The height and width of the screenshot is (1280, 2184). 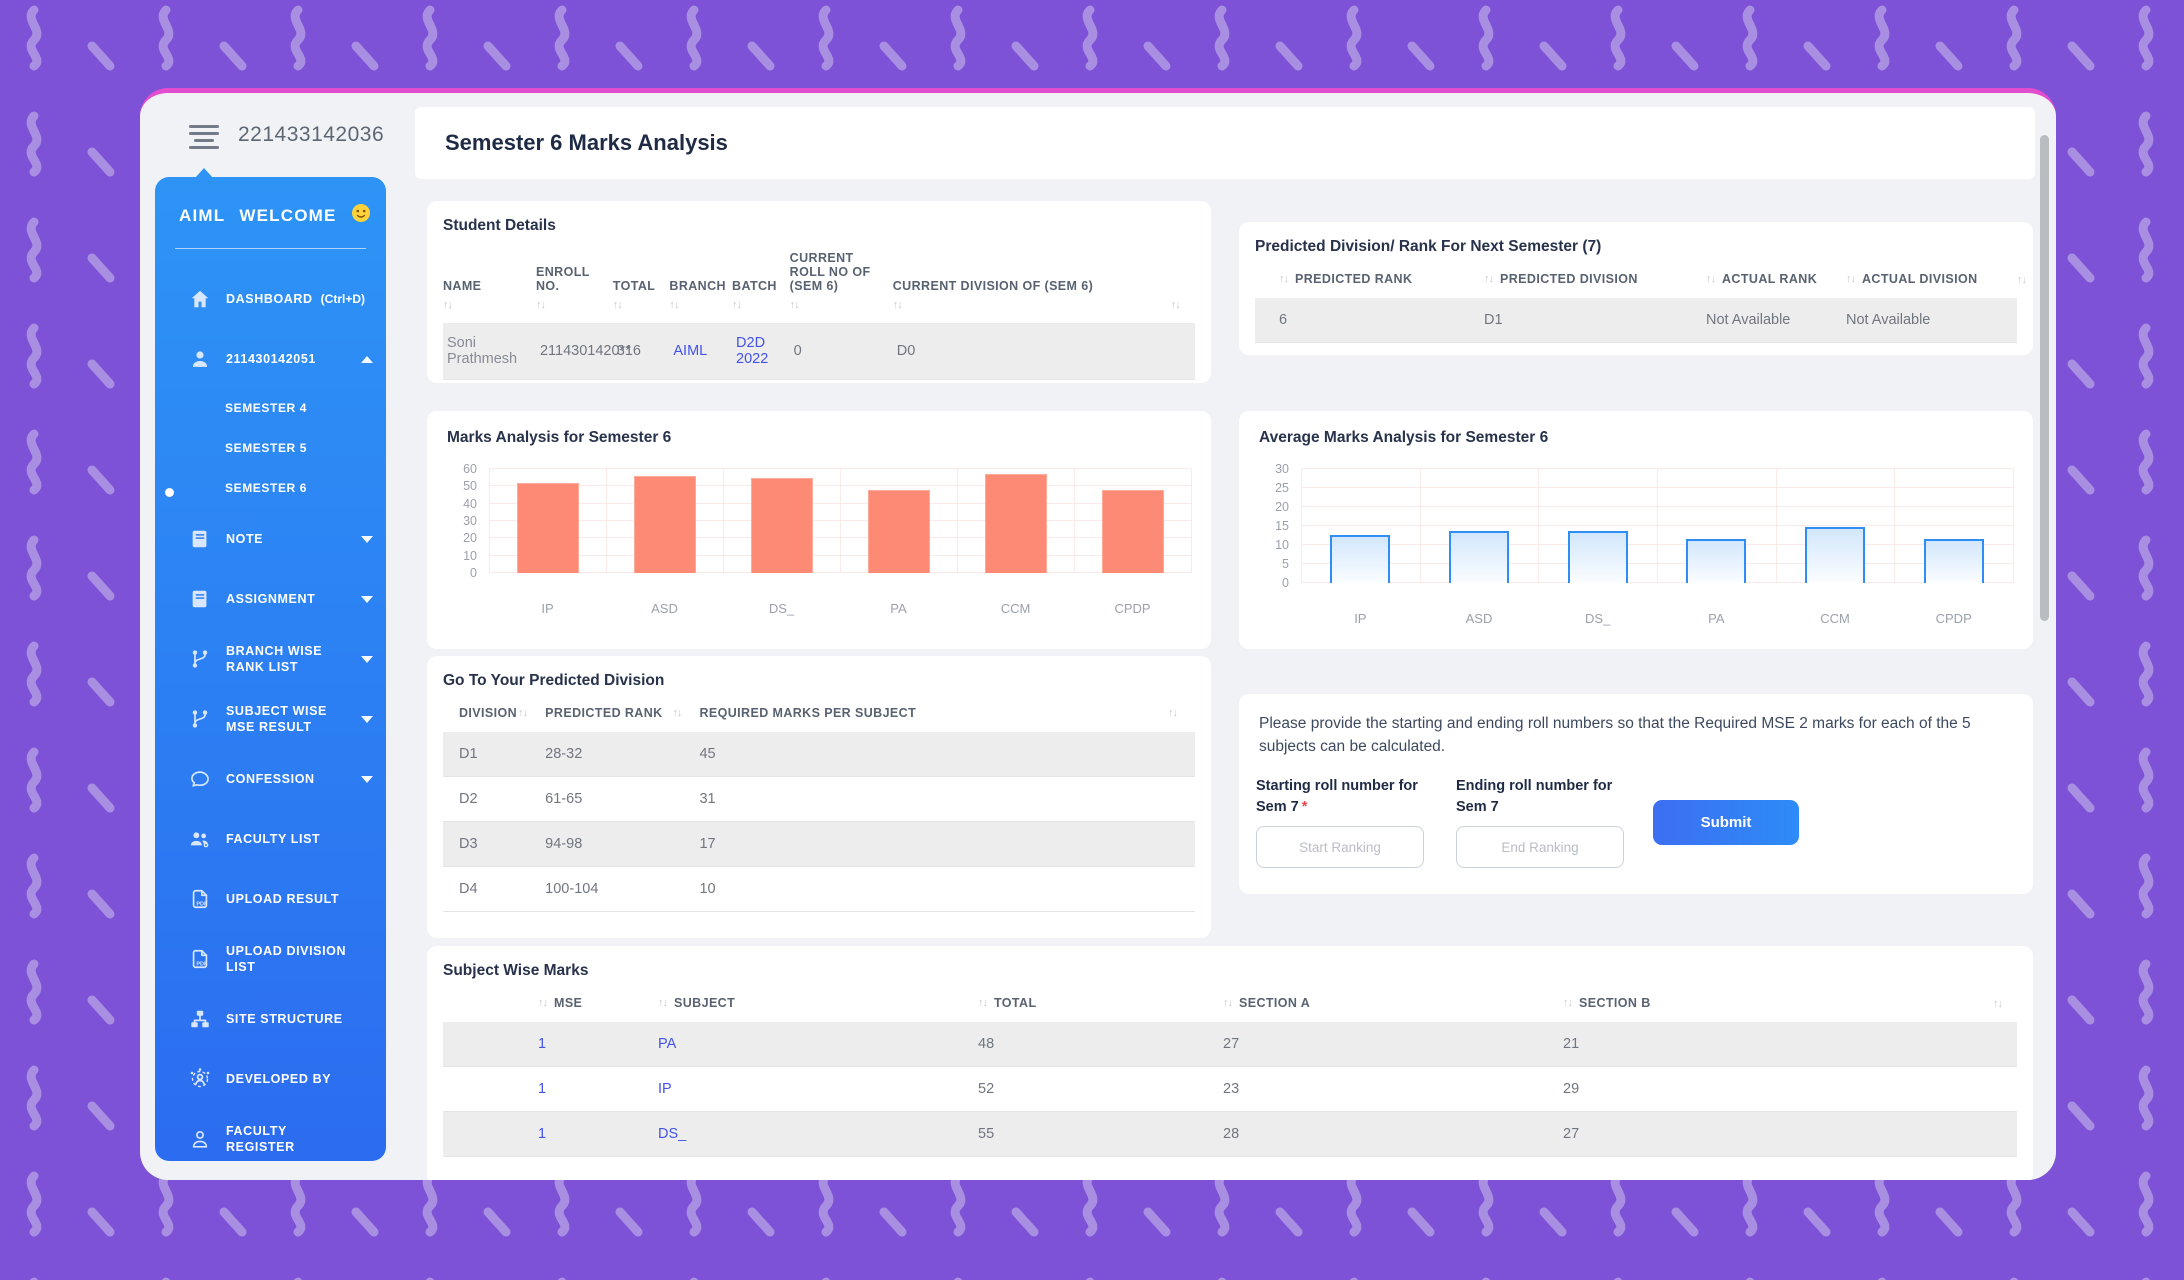 What do you see at coordinates (1230, 1134) in the screenshot?
I see `table-row: 1 DS_ 55 28 27` at bounding box center [1230, 1134].